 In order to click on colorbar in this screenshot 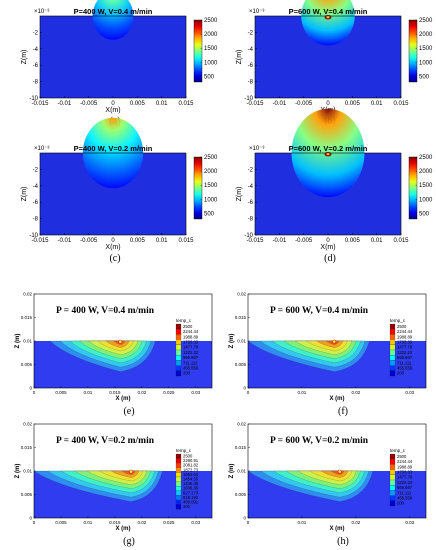, I will do `click(413, 51)`.